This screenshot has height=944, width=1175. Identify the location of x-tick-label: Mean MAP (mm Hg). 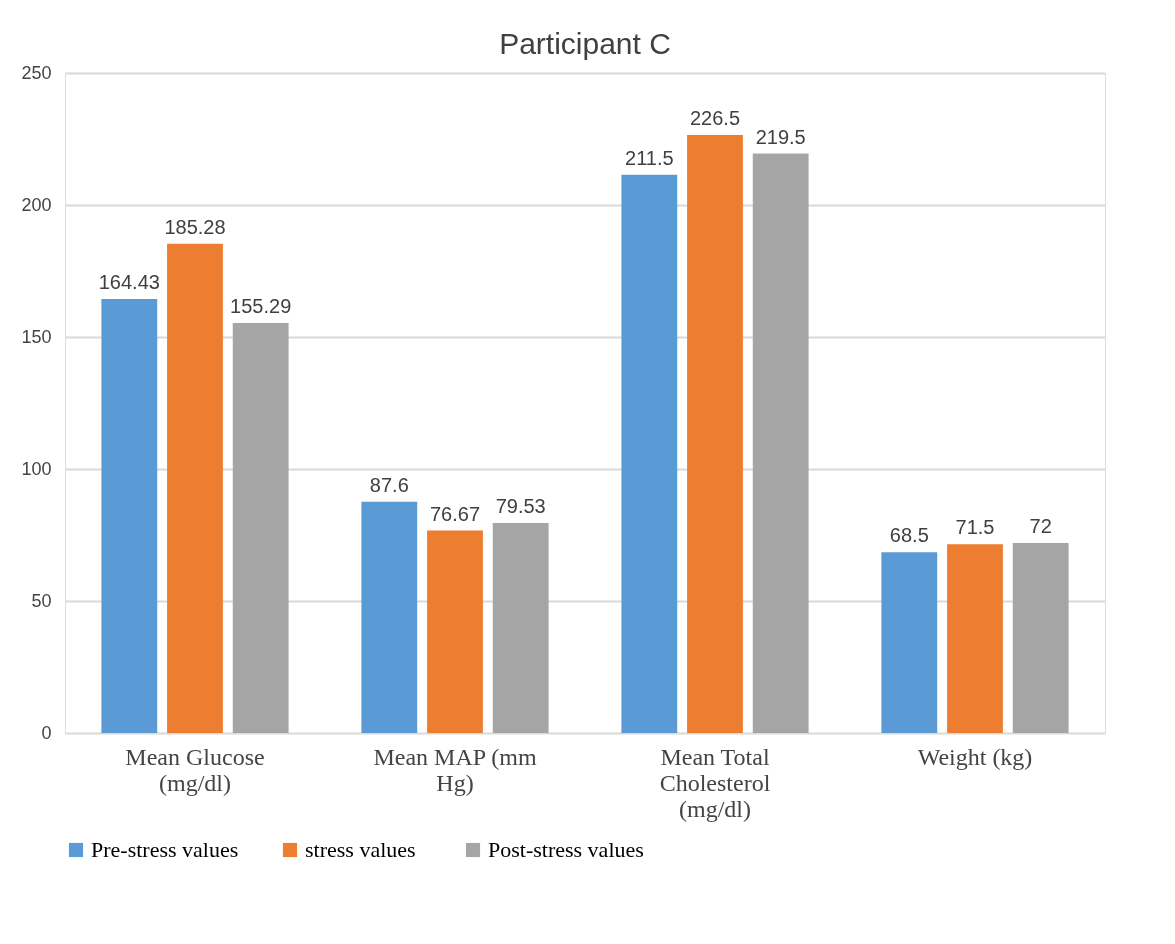
(455, 769).